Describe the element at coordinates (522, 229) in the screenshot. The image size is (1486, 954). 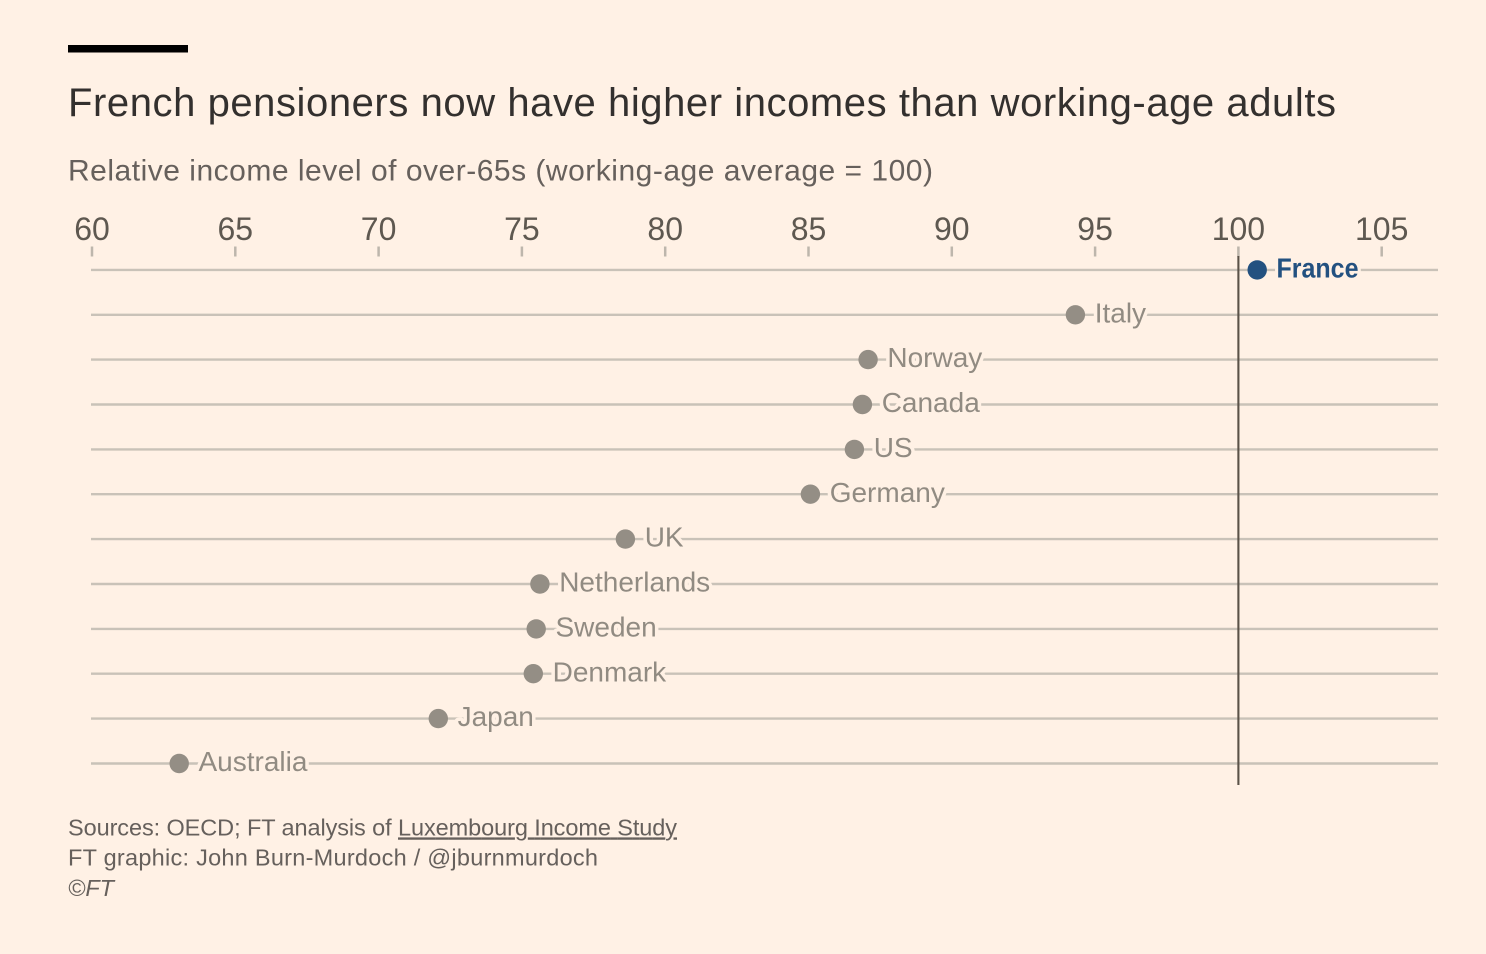
I see `svg-text: 75` at that location.